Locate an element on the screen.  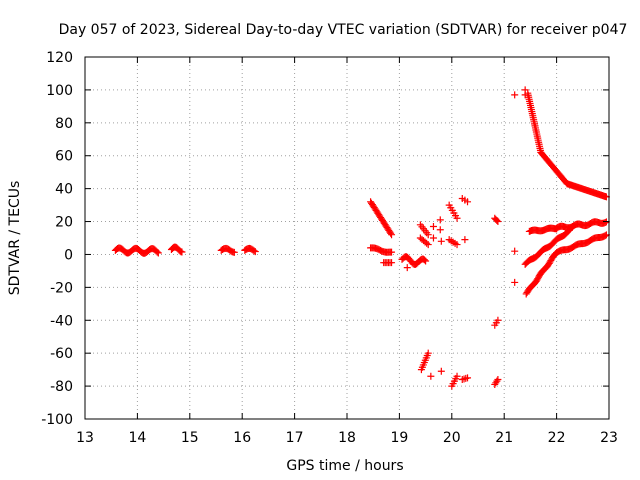
y-tick-label: 0 is located at coordinates (68, 255).